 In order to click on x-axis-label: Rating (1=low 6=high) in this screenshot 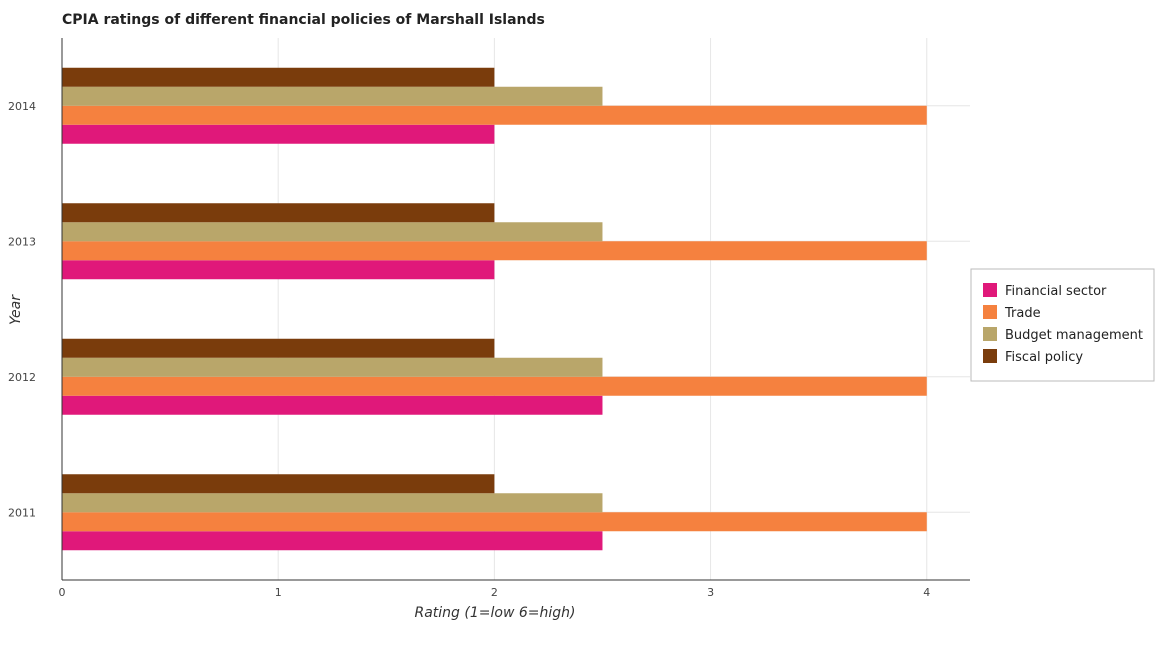, I will do `click(495, 613)`.